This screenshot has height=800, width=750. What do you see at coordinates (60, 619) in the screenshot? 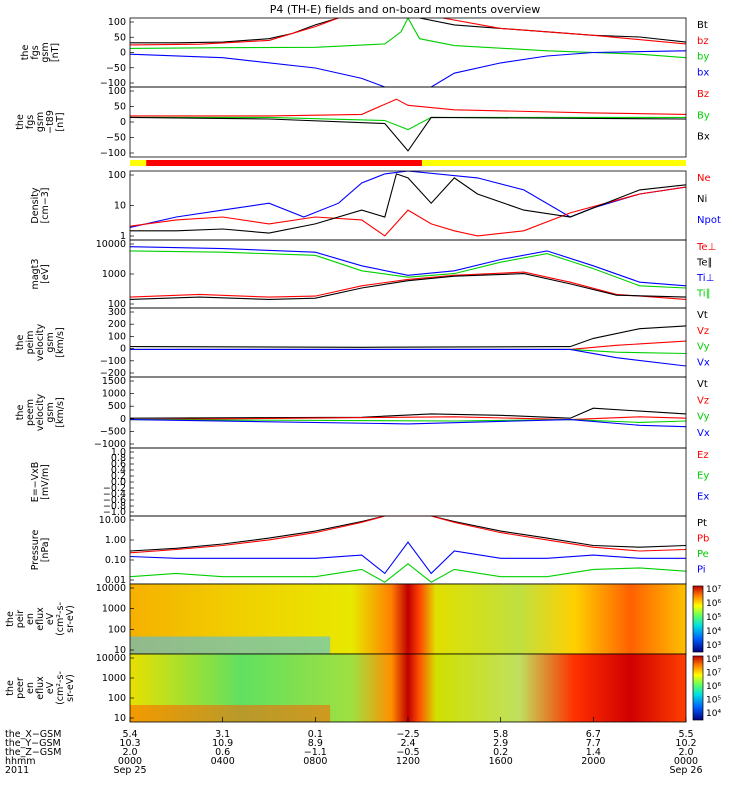
I see `y-axis-label-line: (cm²-s-` at bounding box center [60, 619].